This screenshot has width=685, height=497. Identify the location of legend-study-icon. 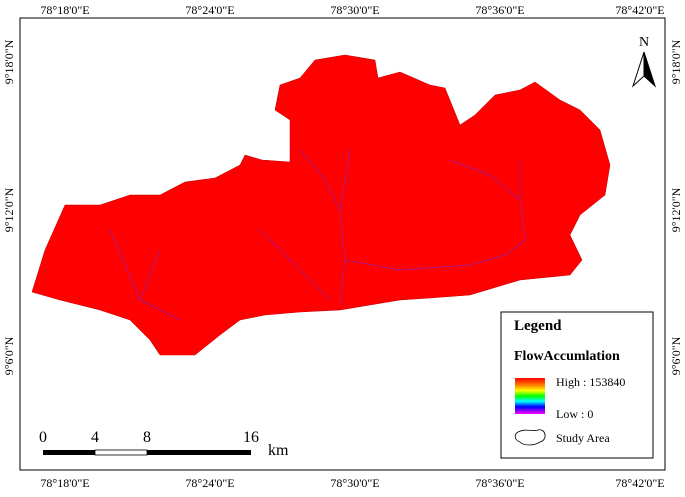
(530, 437).